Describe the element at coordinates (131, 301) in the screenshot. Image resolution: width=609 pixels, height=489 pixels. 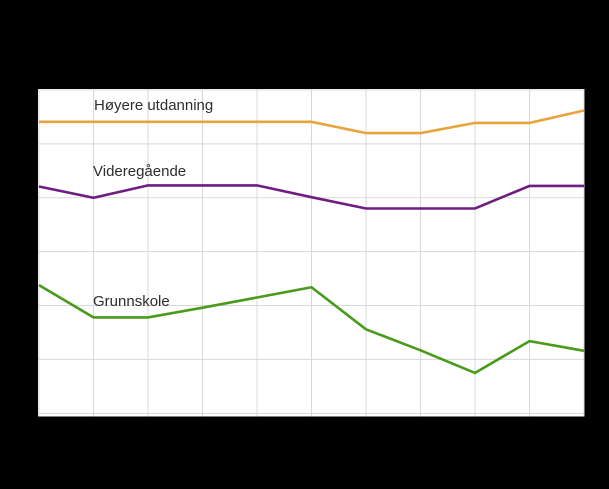
I see `series-label-grunnskole: Grunnskole` at that location.